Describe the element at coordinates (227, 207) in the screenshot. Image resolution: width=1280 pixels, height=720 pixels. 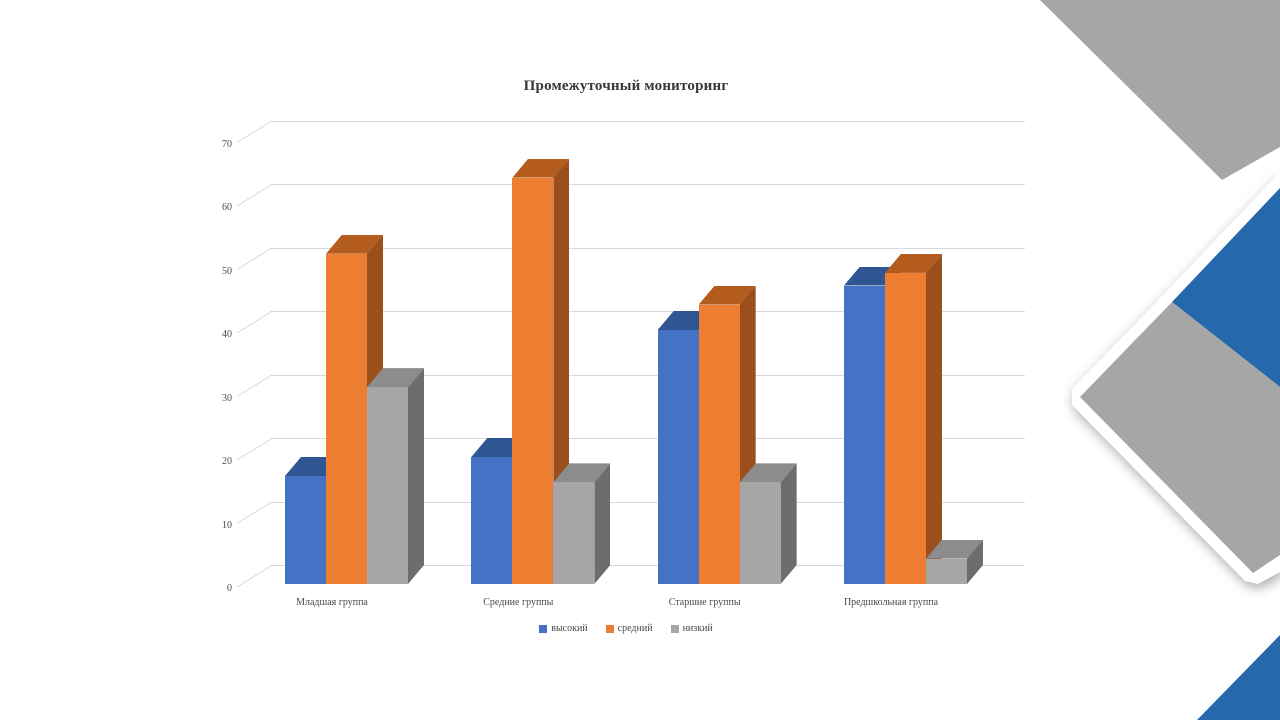
I see `y-axis-tick-label: 60` at that location.